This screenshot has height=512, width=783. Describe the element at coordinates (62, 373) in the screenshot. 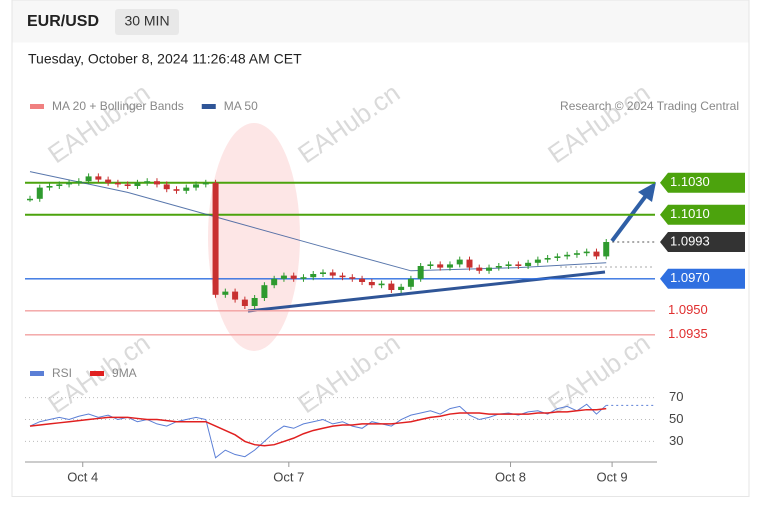

I see `legend-label: RSI` at that location.